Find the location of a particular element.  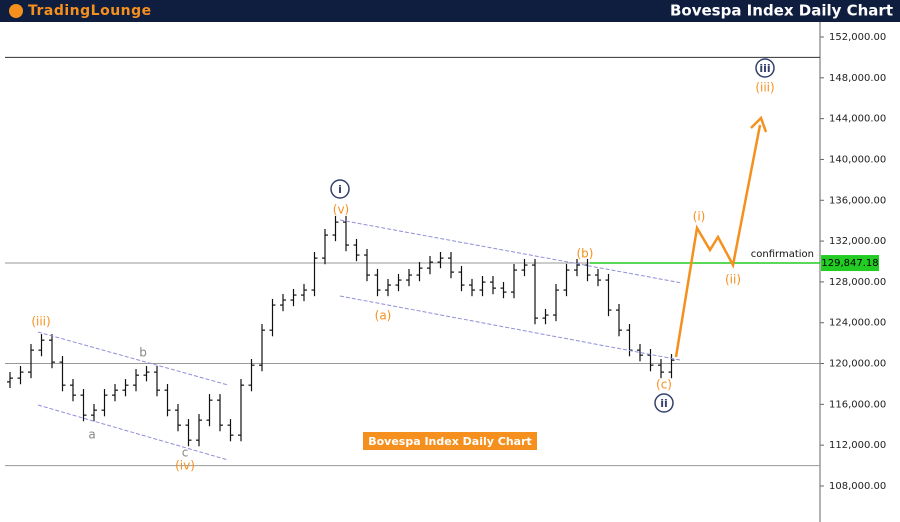

wave-label: (a) is located at coordinates (383, 316).